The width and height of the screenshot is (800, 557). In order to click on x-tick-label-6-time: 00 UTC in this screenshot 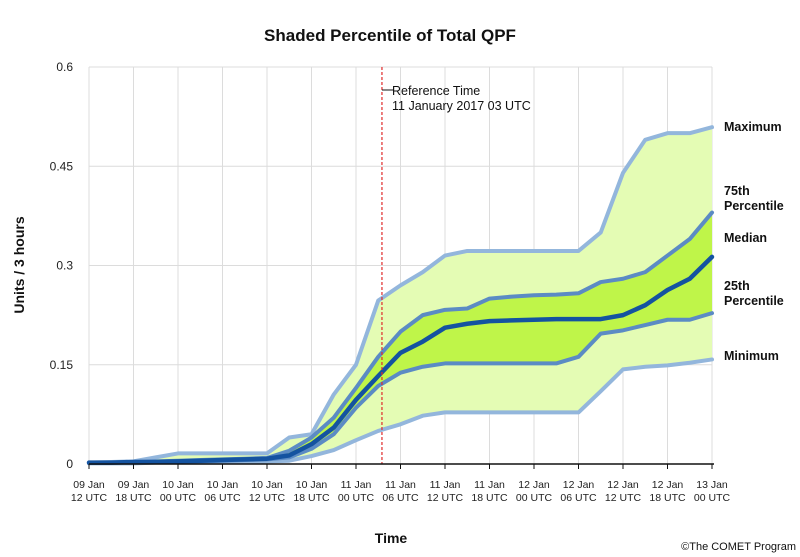, I will do `click(356, 498)`.